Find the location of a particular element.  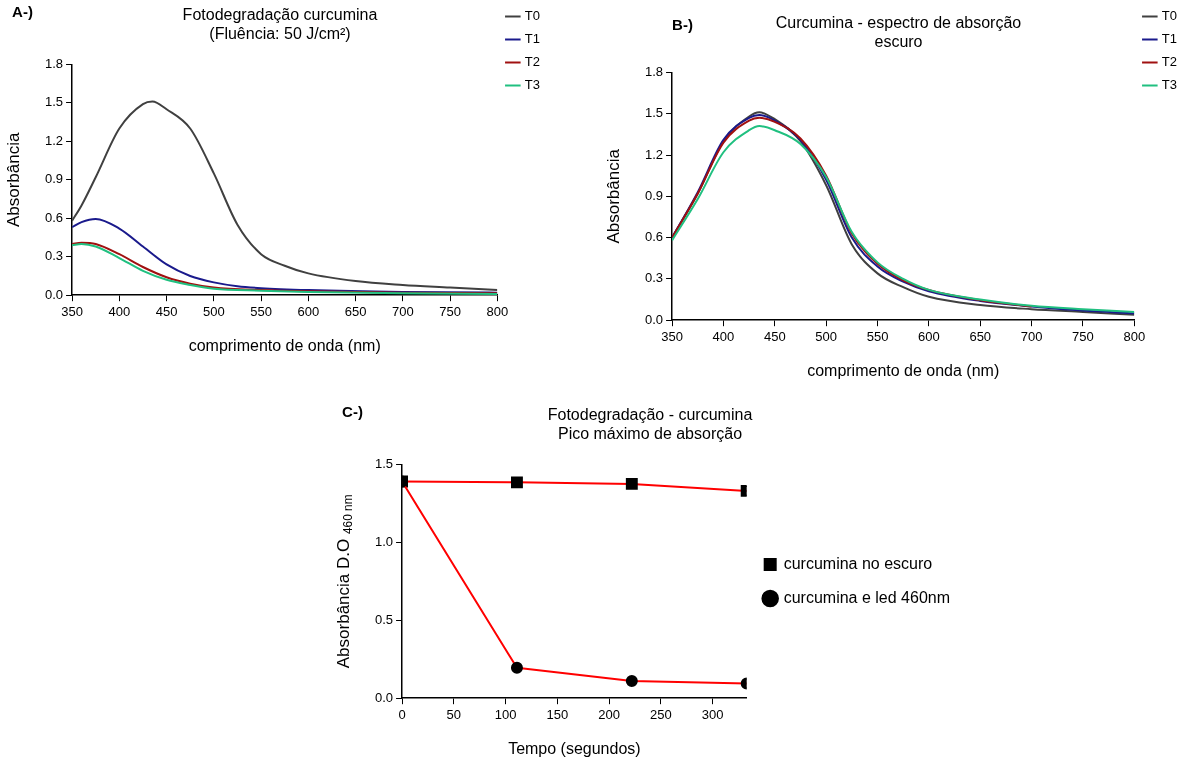

x-axis-title: Tempo (segundos) is located at coordinates (574, 748).